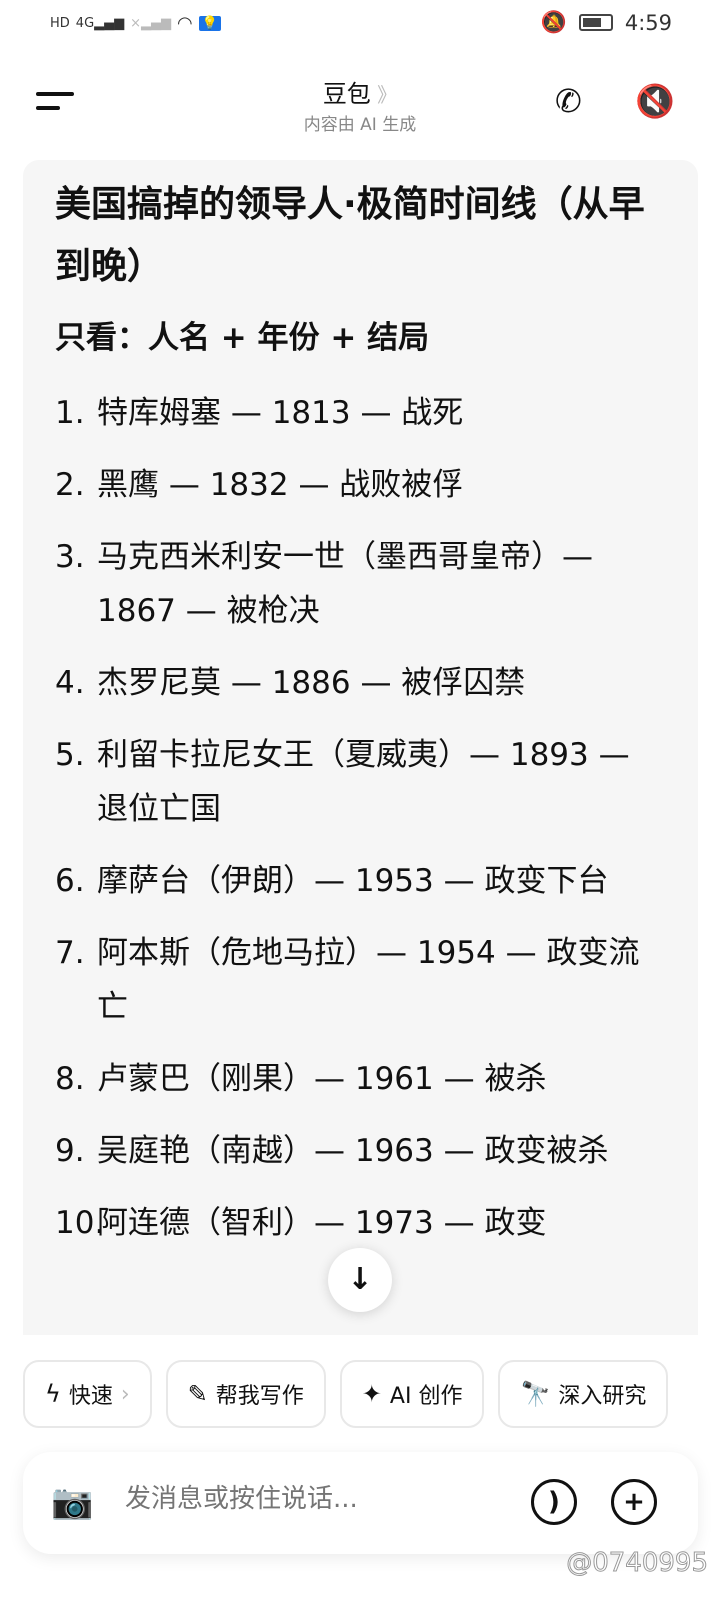 The image size is (720, 1600). Describe the element at coordinates (345, 584) in the screenshot. I see `item-text: 马克西米利安一世（墨西哥皇帝）— 1867 — 被枪决` at that location.